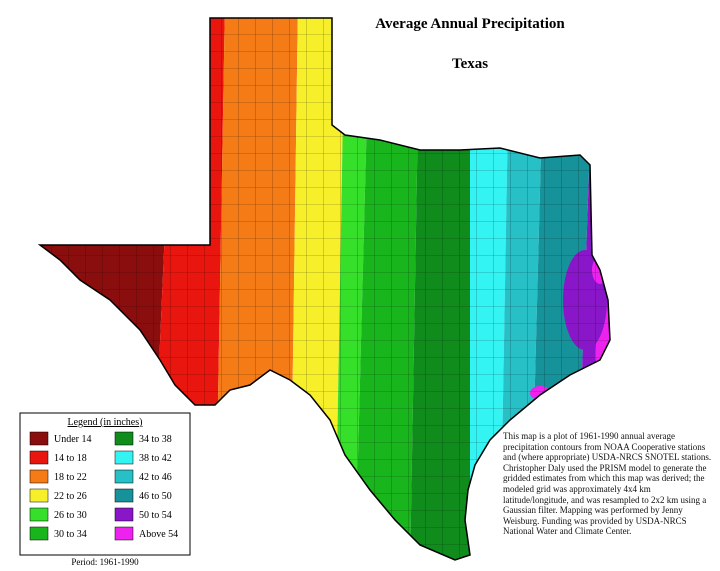 The width and height of the screenshot is (720, 571). Describe the element at coordinates (70, 496) in the screenshot. I see `legend-label: 22 to 26` at that location.